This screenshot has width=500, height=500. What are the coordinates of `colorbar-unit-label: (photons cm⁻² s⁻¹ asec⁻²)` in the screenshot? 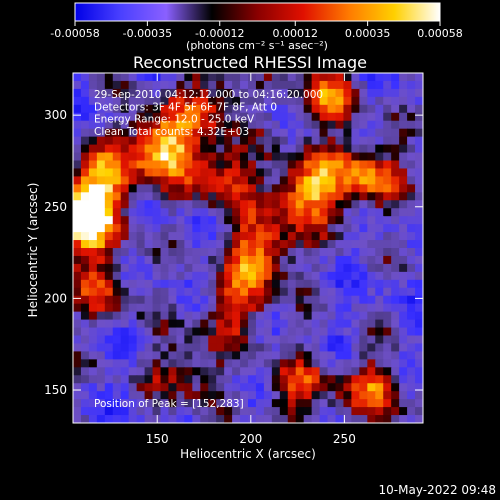 It's located at (257, 45).